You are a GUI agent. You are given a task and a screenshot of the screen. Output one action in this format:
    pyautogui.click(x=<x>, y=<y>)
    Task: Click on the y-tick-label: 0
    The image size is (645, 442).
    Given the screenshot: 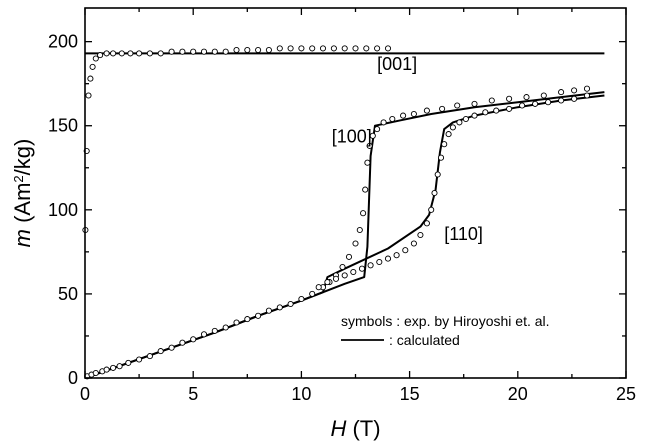 What is the action you would take?
    pyautogui.click(x=73, y=378)
    